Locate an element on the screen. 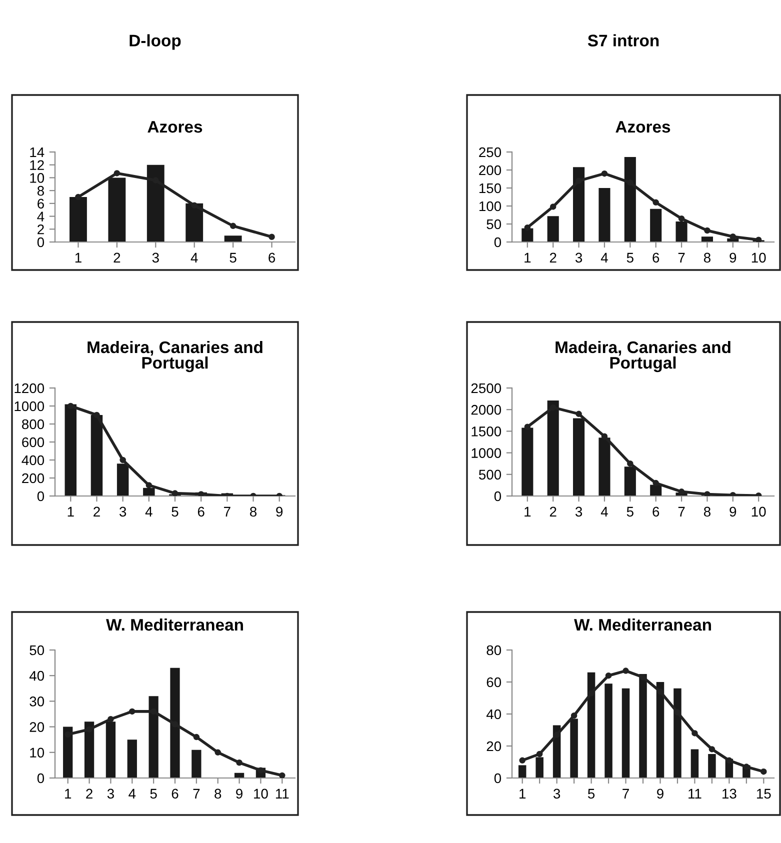  y-tick-label: 400 is located at coordinates (33, 460).